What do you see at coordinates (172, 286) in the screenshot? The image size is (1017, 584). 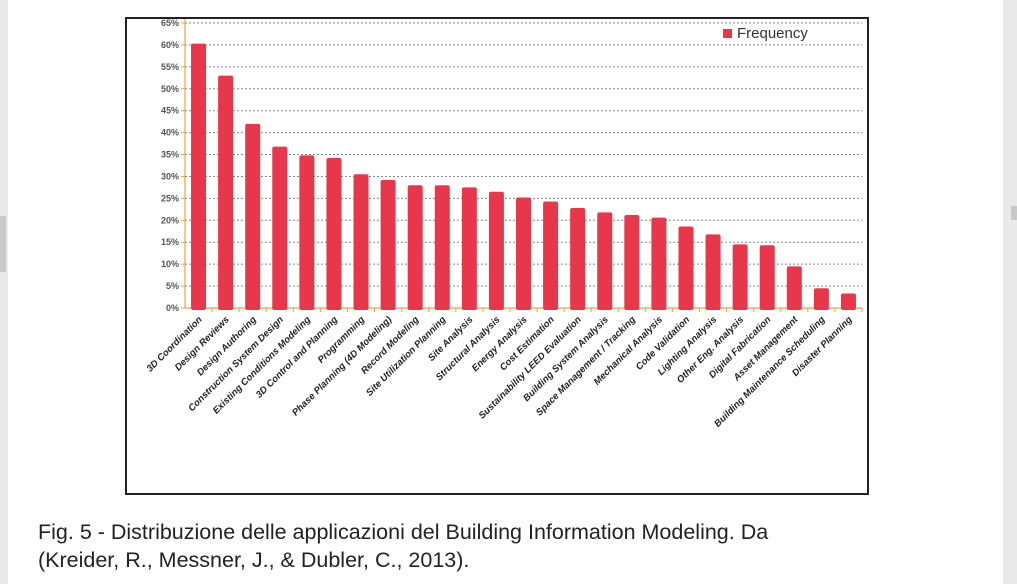 I see `y-tick-label: 5%` at bounding box center [172, 286].